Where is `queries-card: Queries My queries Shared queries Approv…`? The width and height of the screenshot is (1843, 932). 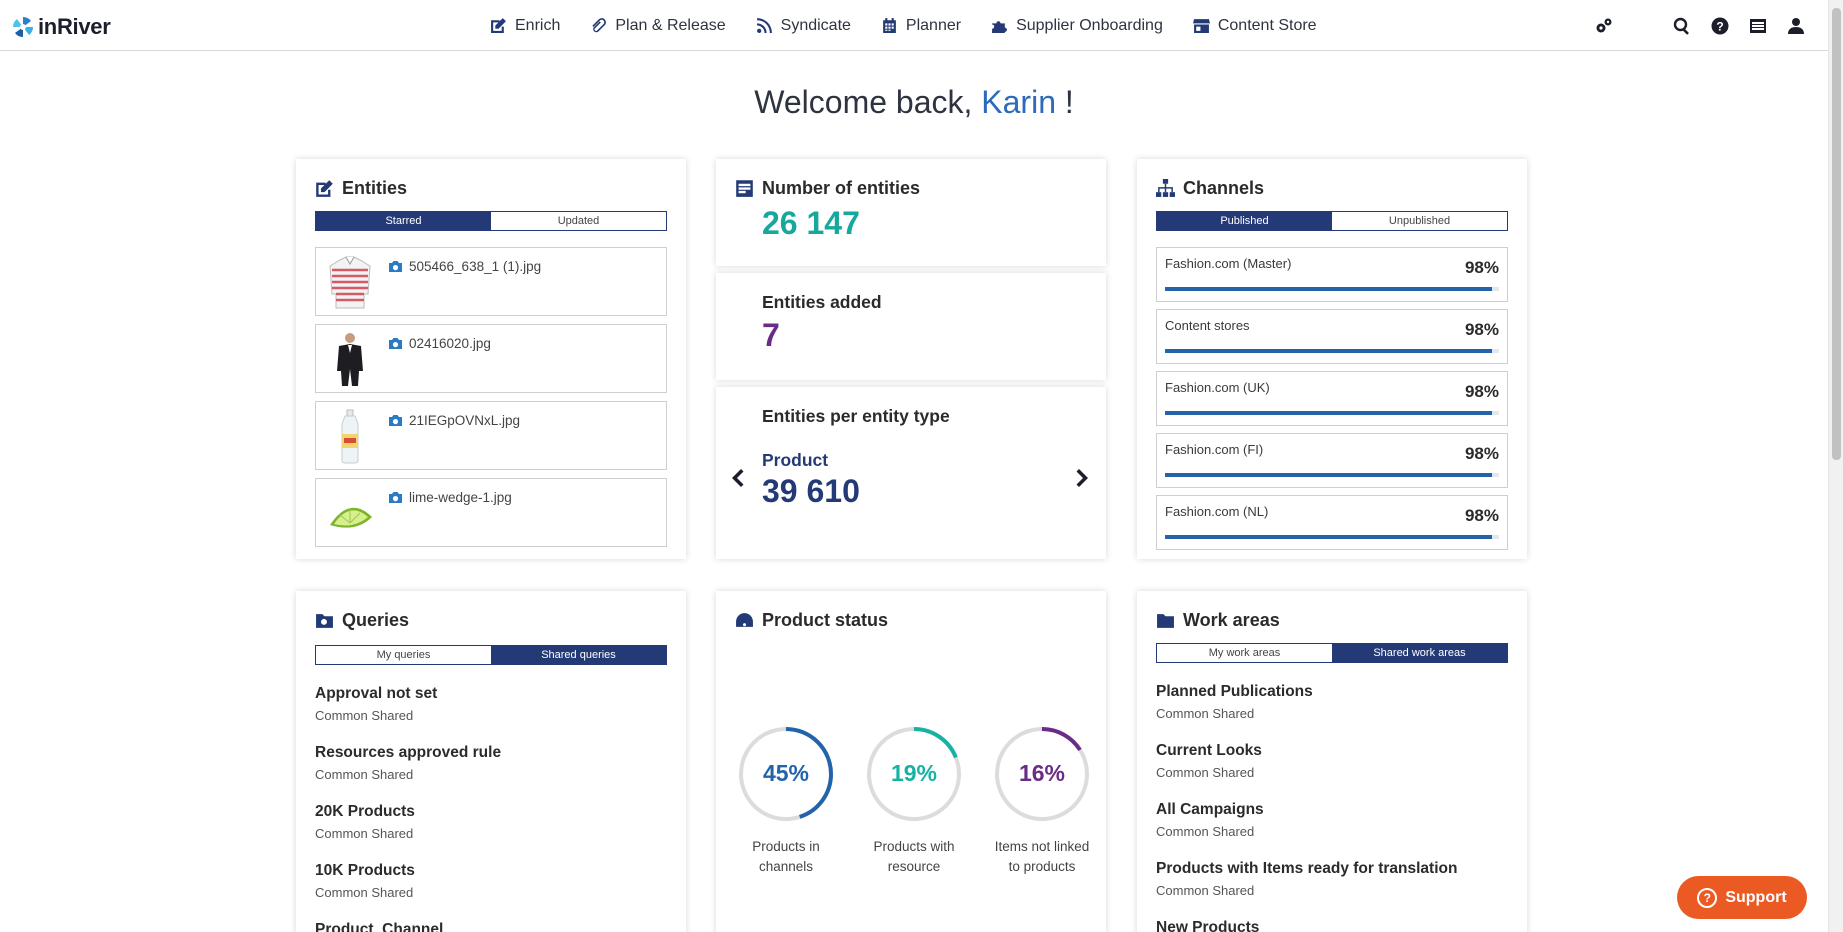 queries-card: Queries My queries Shared queries Approv… is located at coordinates (491, 761).